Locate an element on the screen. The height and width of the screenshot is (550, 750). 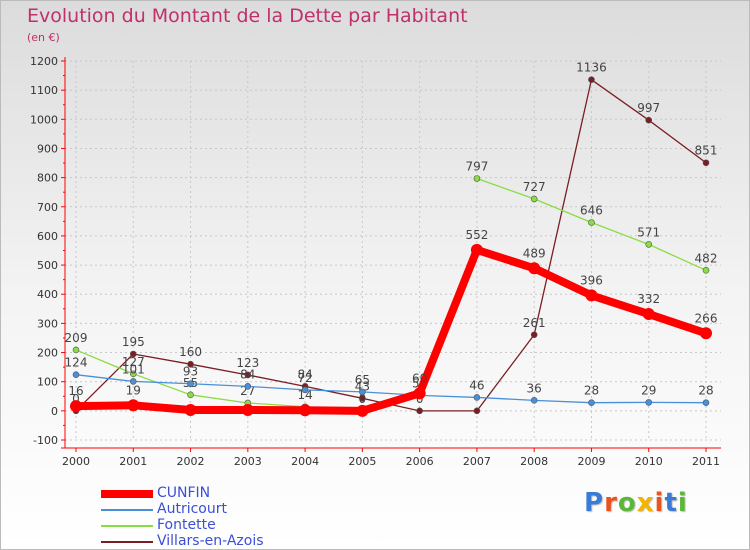
data-label: 27 is located at coordinates (247, 391).